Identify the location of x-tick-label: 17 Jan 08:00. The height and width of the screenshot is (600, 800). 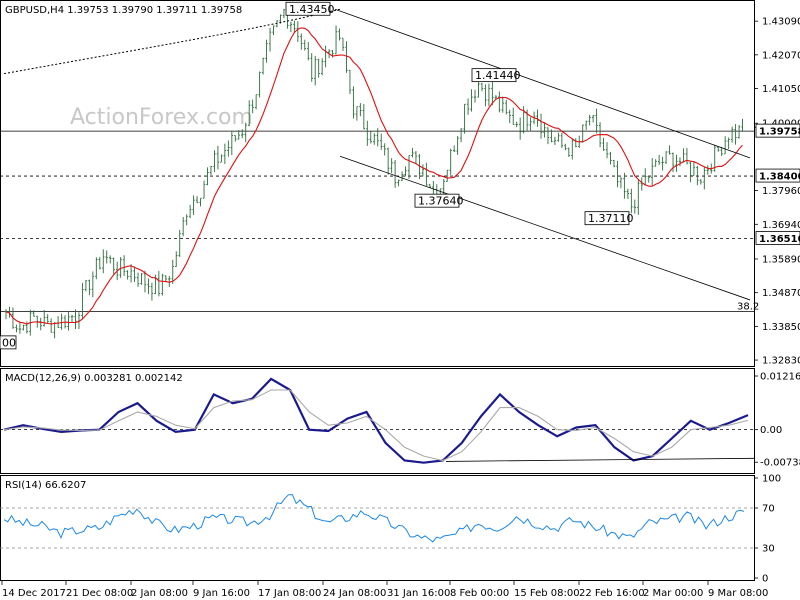
(289, 593).